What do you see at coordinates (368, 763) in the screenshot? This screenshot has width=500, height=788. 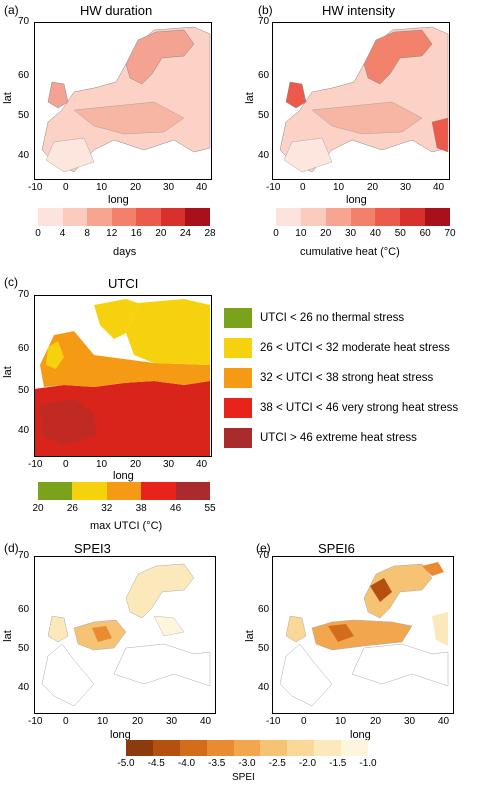 I see `colorbar-tick-label: -1.0` at bounding box center [368, 763].